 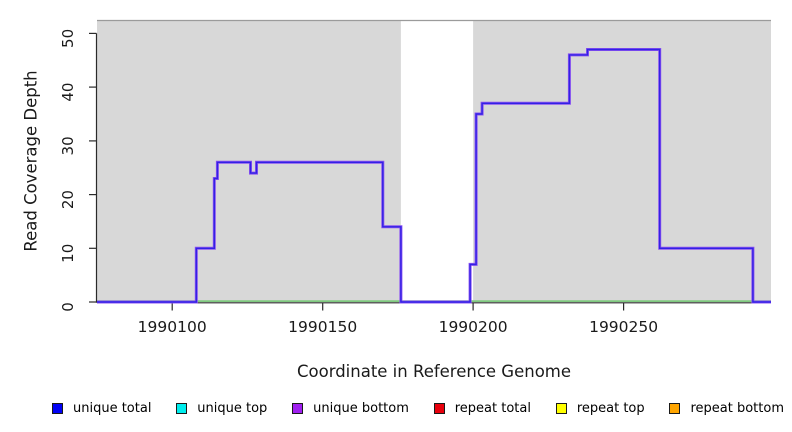 What do you see at coordinates (68, 199) in the screenshot?
I see `y-tick-label: 20` at bounding box center [68, 199].